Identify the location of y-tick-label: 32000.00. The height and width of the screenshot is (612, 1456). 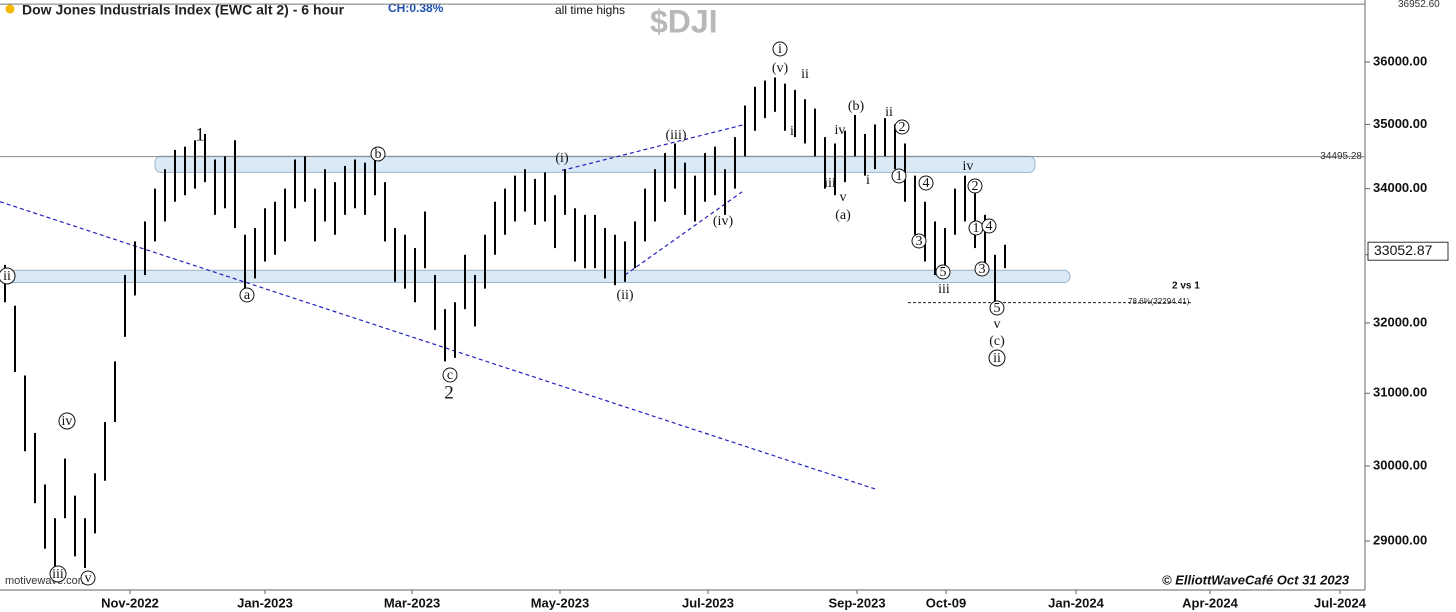
(1400, 321).